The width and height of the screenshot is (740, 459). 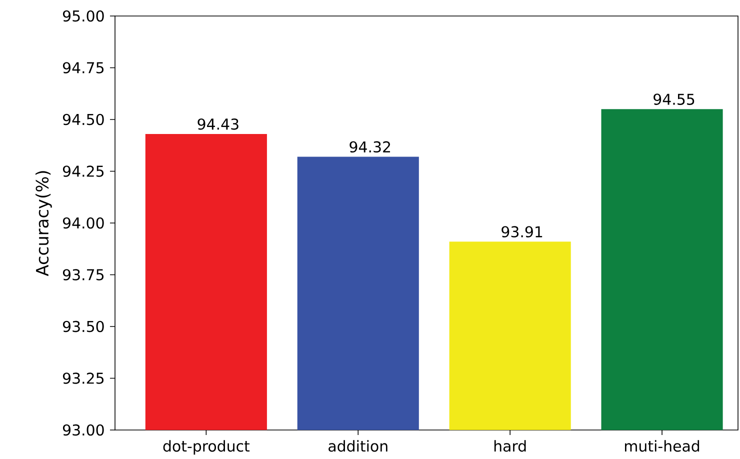 What do you see at coordinates (358, 446) in the screenshot?
I see `x-tick-label: addition` at bounding box center [358, 446].